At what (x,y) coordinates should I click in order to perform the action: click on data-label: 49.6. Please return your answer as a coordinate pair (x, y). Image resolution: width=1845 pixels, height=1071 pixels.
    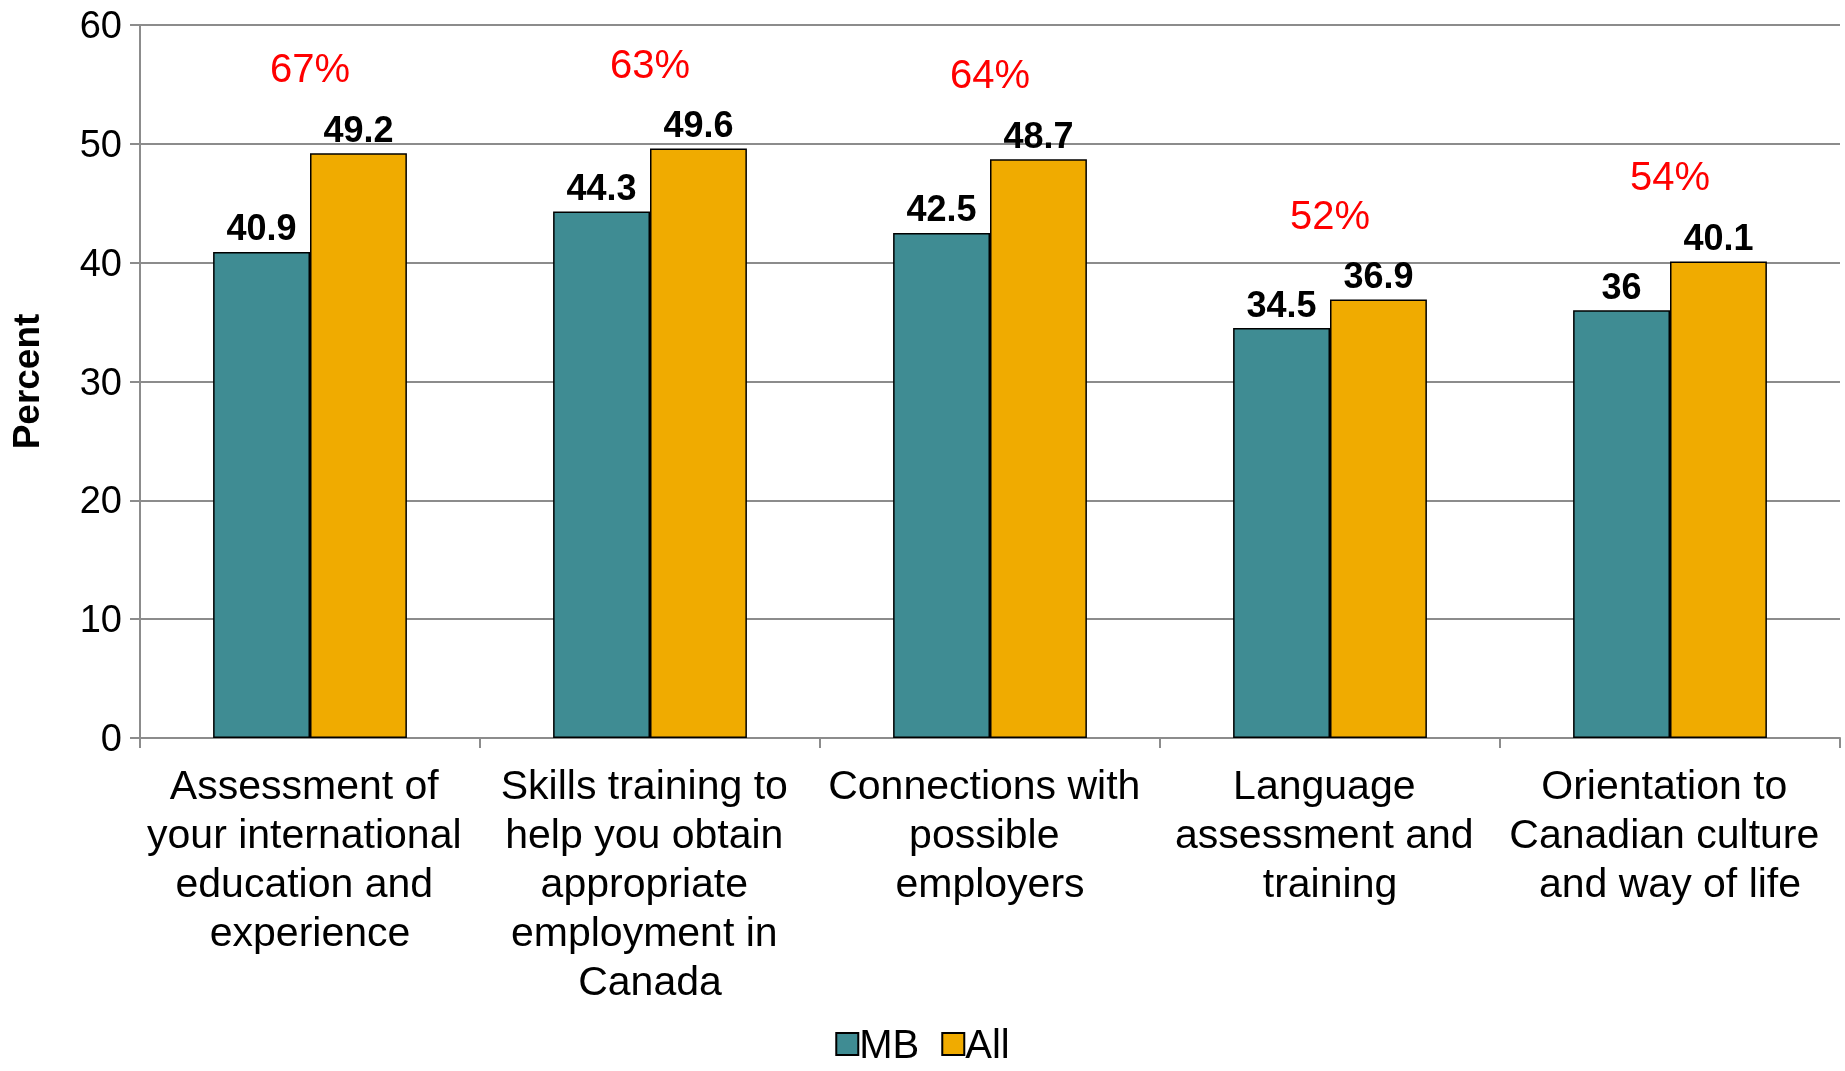
    Looking at the image, I should click on (698, 125).